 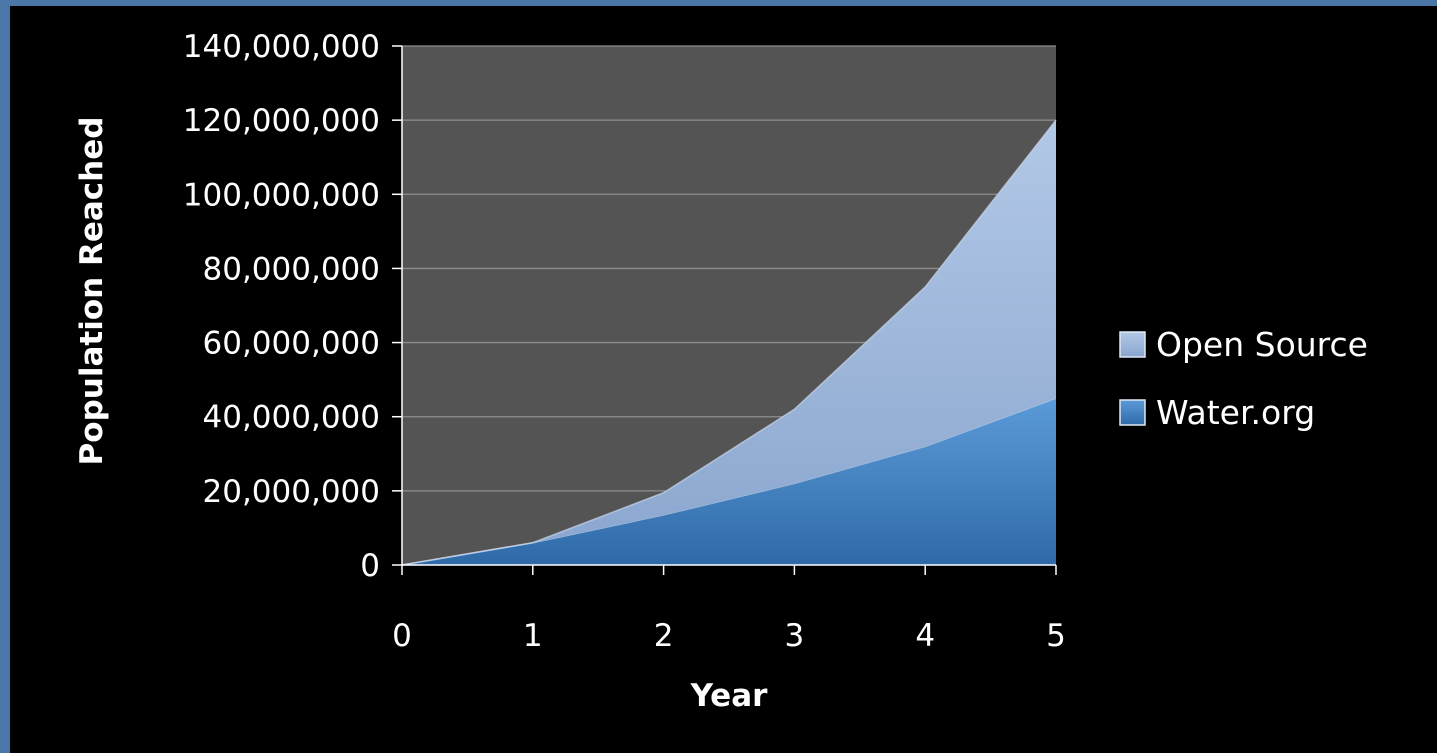 What do you see at coordinates (92, 291) in the screenshot?
I see `y-axis-title: Population Reached` at bounding box center [92, 291].